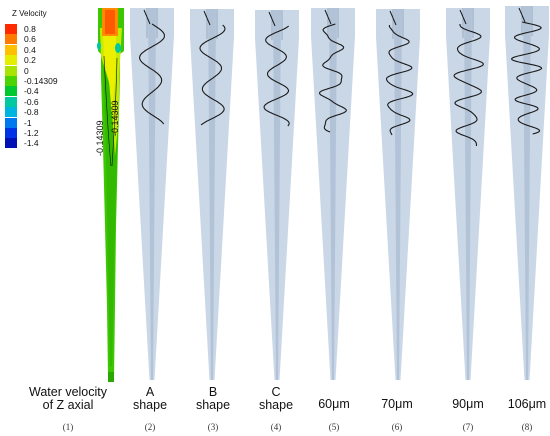  Describe the element at coordinates (527, 404) in the screenshot. I see `caption-line-1: 106μm` at that location.